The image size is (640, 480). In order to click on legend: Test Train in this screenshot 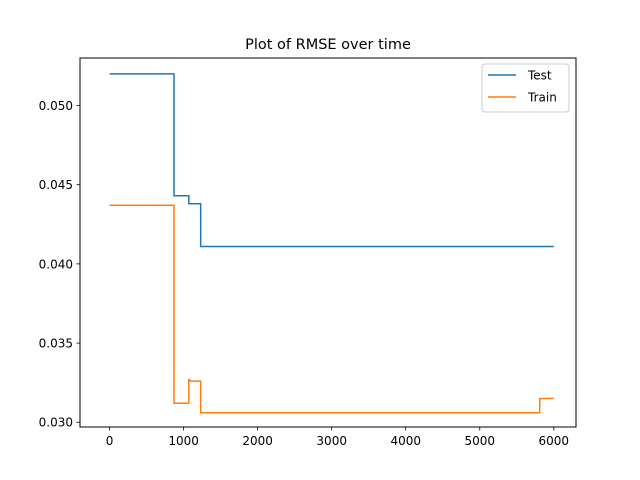, I will do `click(525, 88)`.